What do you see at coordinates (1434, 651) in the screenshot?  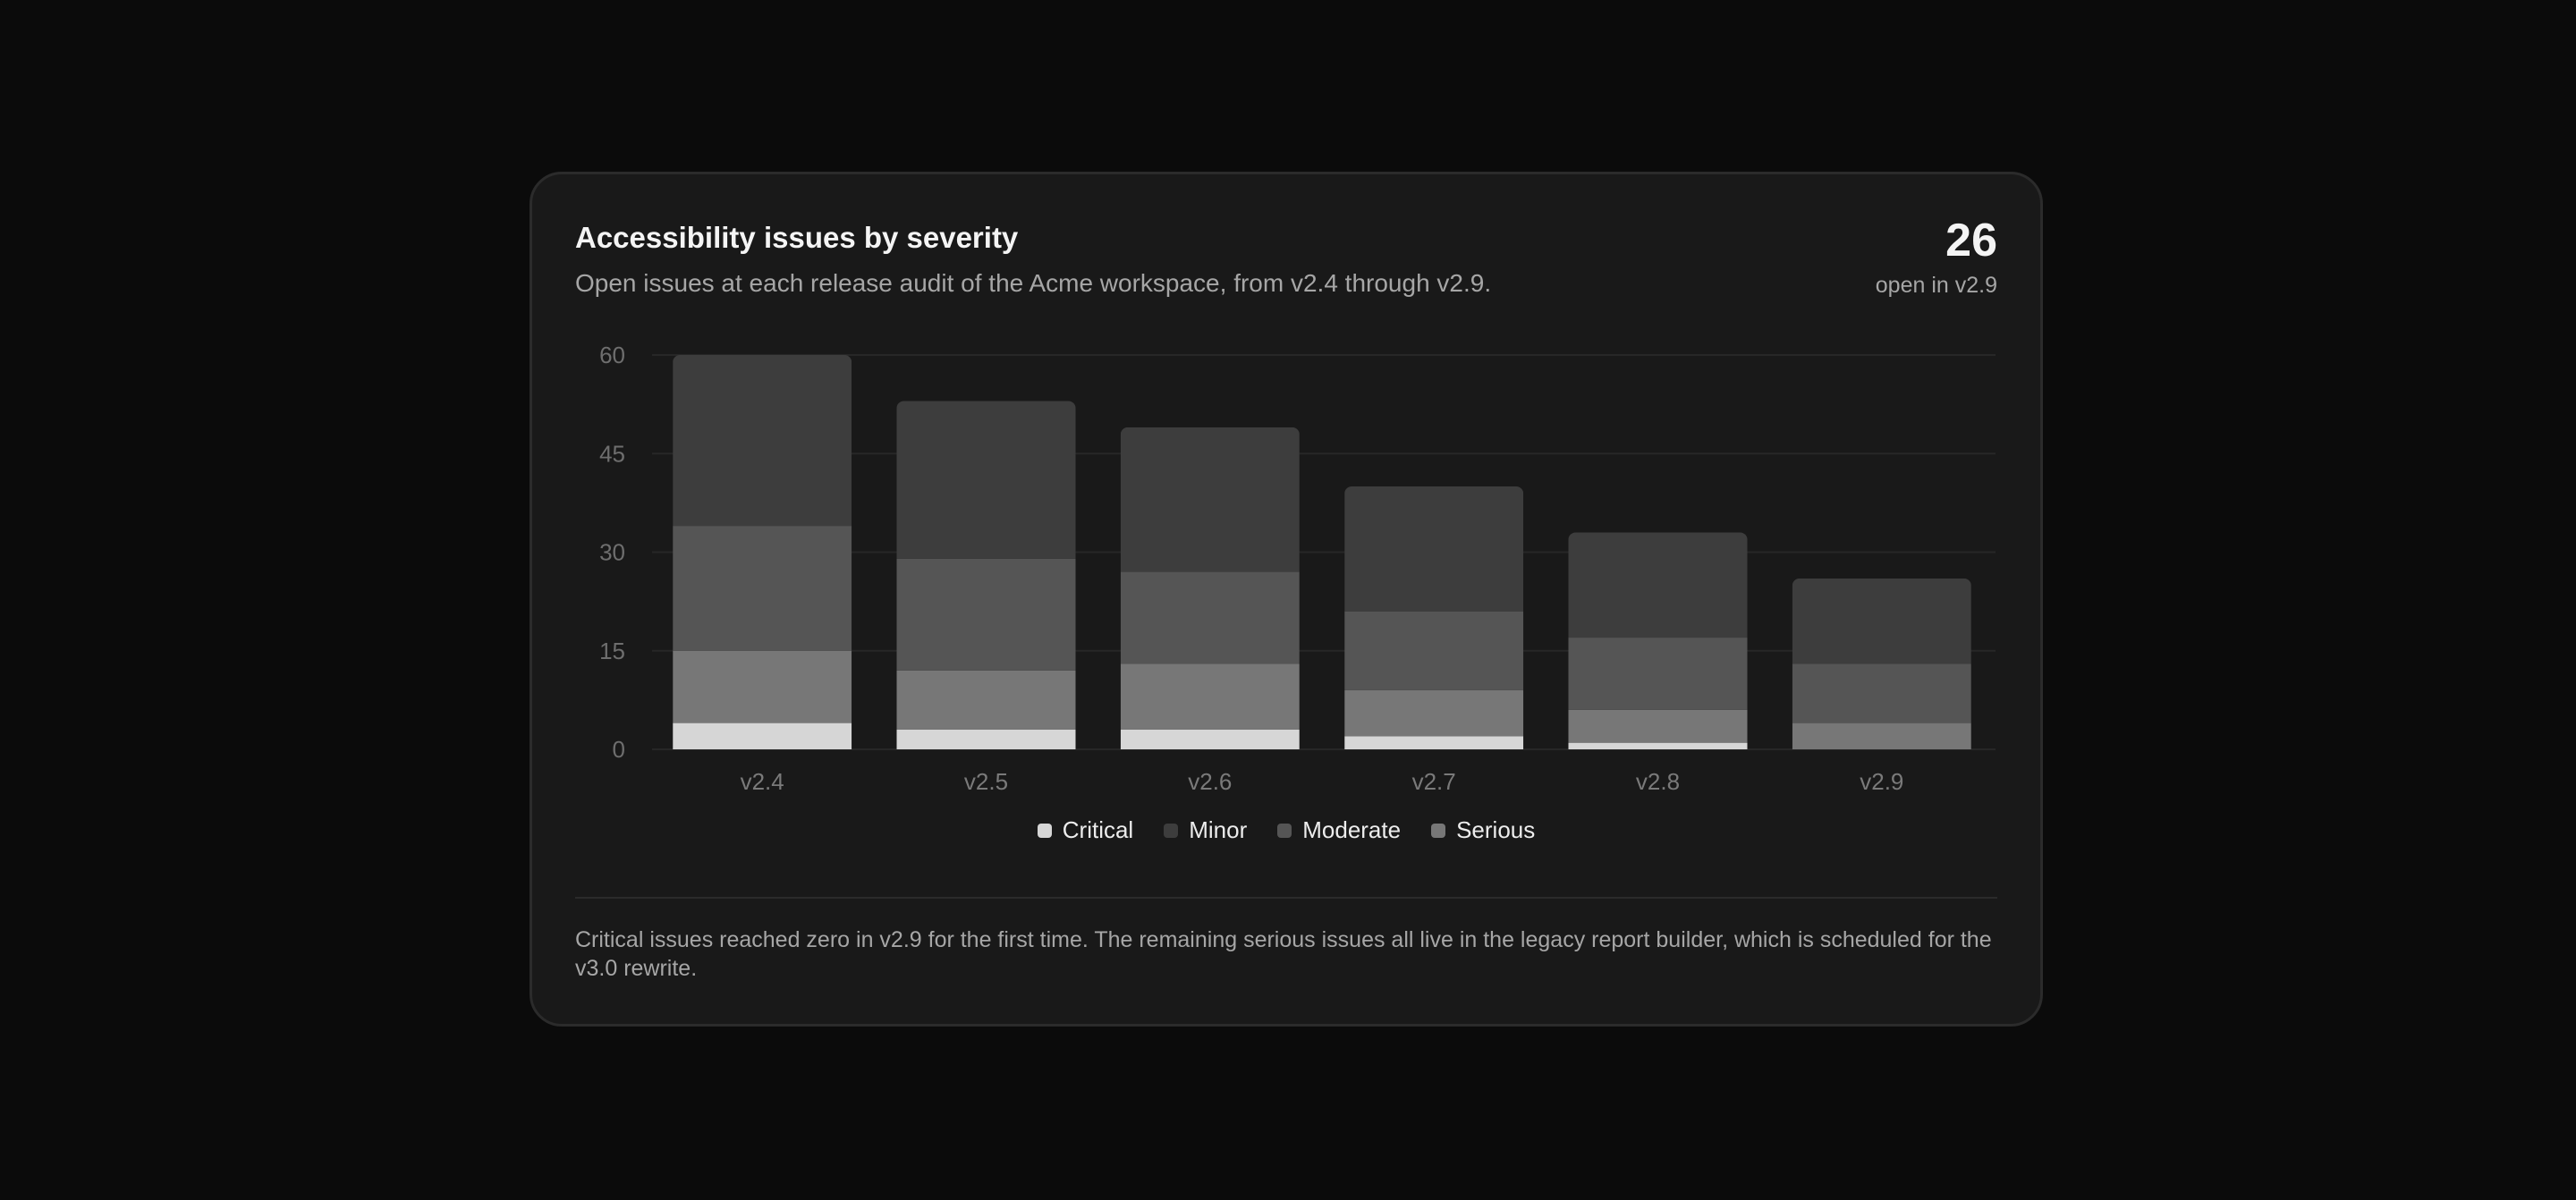 I see `bar-segment-moderate-v2.7` at bounding box center [1434, 651].